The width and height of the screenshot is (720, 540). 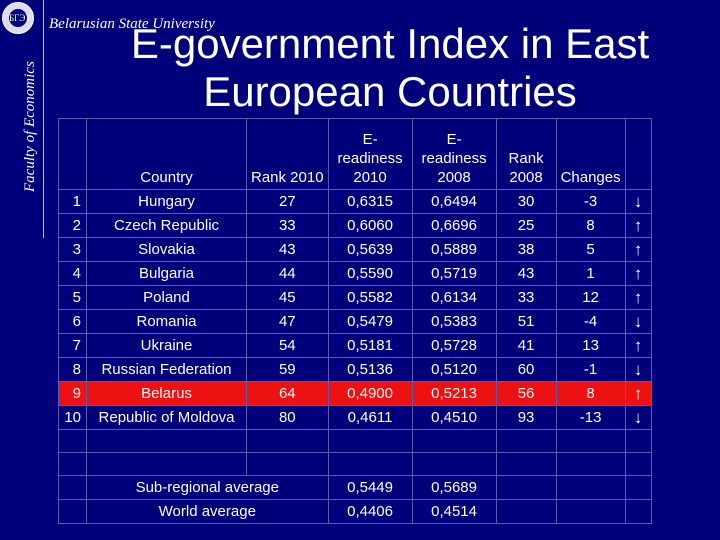 What do you see at coordinates (166, 273) in the screenshot?
I see `country-name: Bulgaria` at bounding box center [166, 273].